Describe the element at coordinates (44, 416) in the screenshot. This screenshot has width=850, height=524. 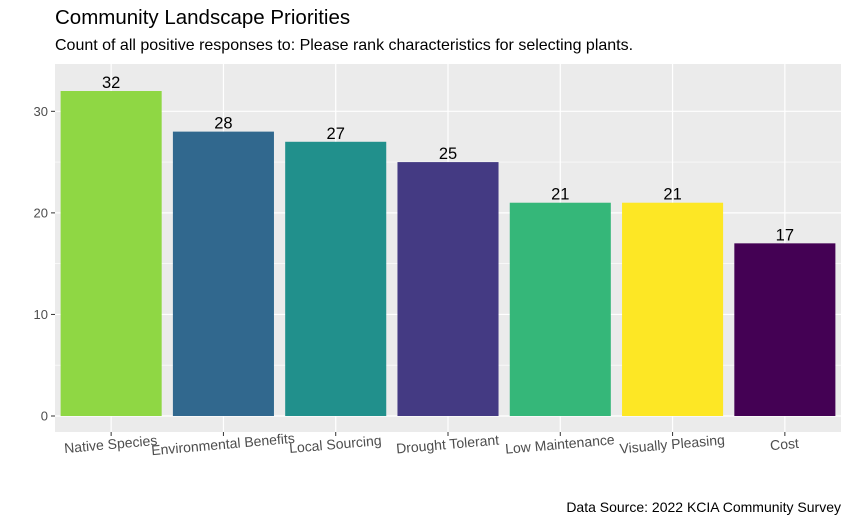
I see `y-tick-label: 0` at that location.